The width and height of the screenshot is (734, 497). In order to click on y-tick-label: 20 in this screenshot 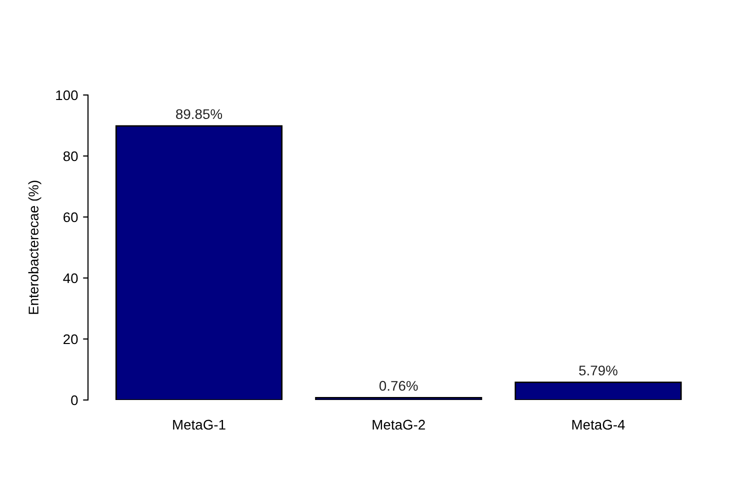, I will do `click(71, 339)`.